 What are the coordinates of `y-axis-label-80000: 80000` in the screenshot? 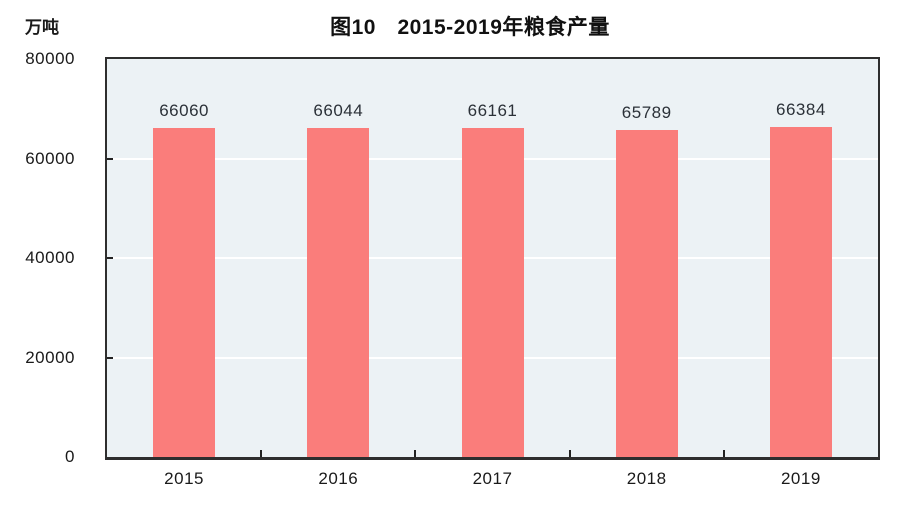 It's located at (50, 58).